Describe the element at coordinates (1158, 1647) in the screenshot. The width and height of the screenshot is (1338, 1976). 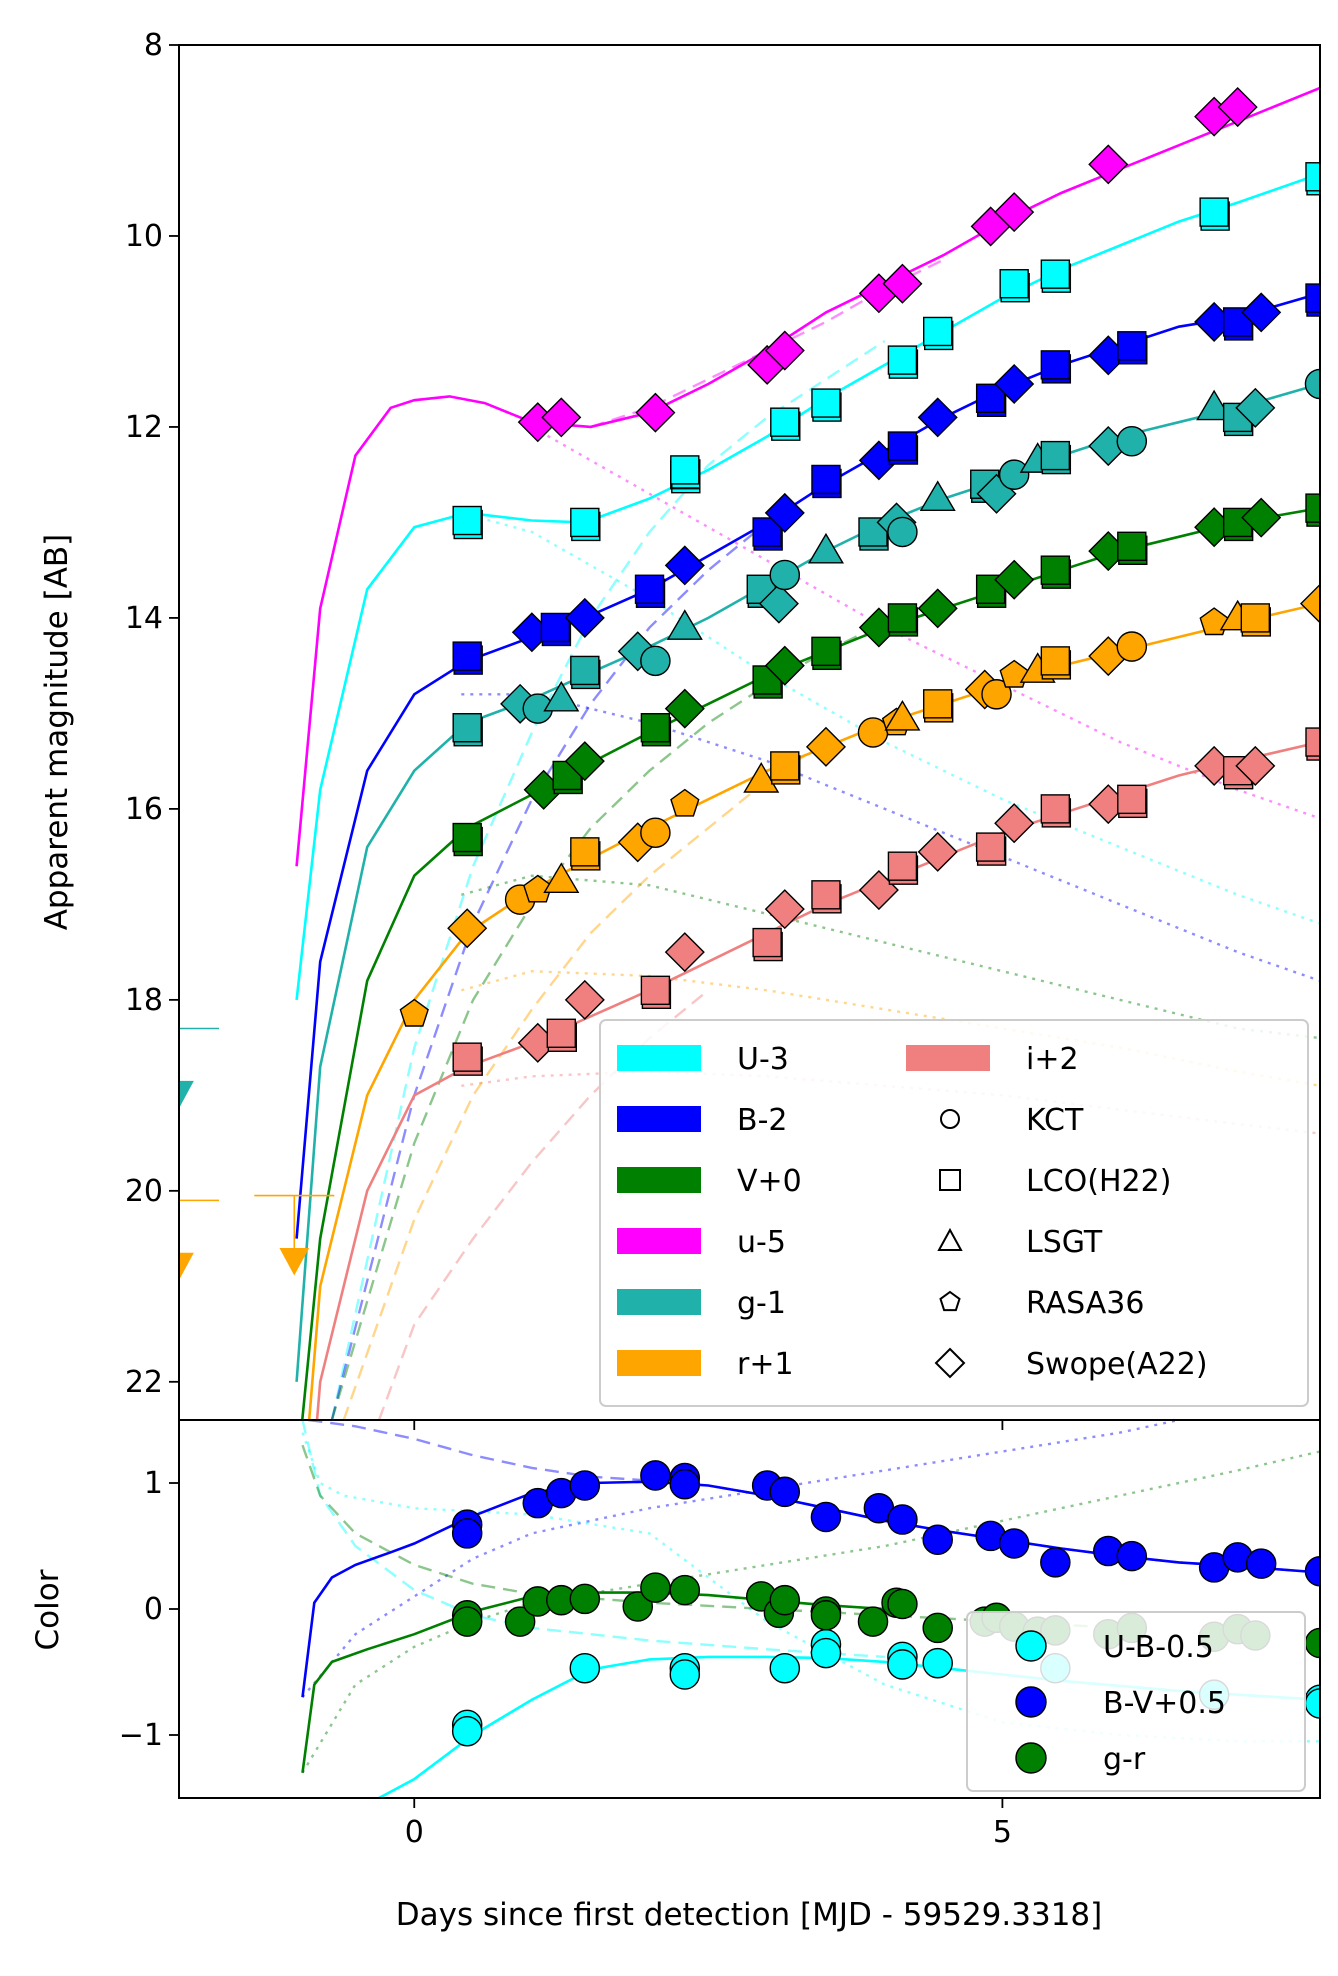
I see `legend-label: U-B-0.5` at that location.